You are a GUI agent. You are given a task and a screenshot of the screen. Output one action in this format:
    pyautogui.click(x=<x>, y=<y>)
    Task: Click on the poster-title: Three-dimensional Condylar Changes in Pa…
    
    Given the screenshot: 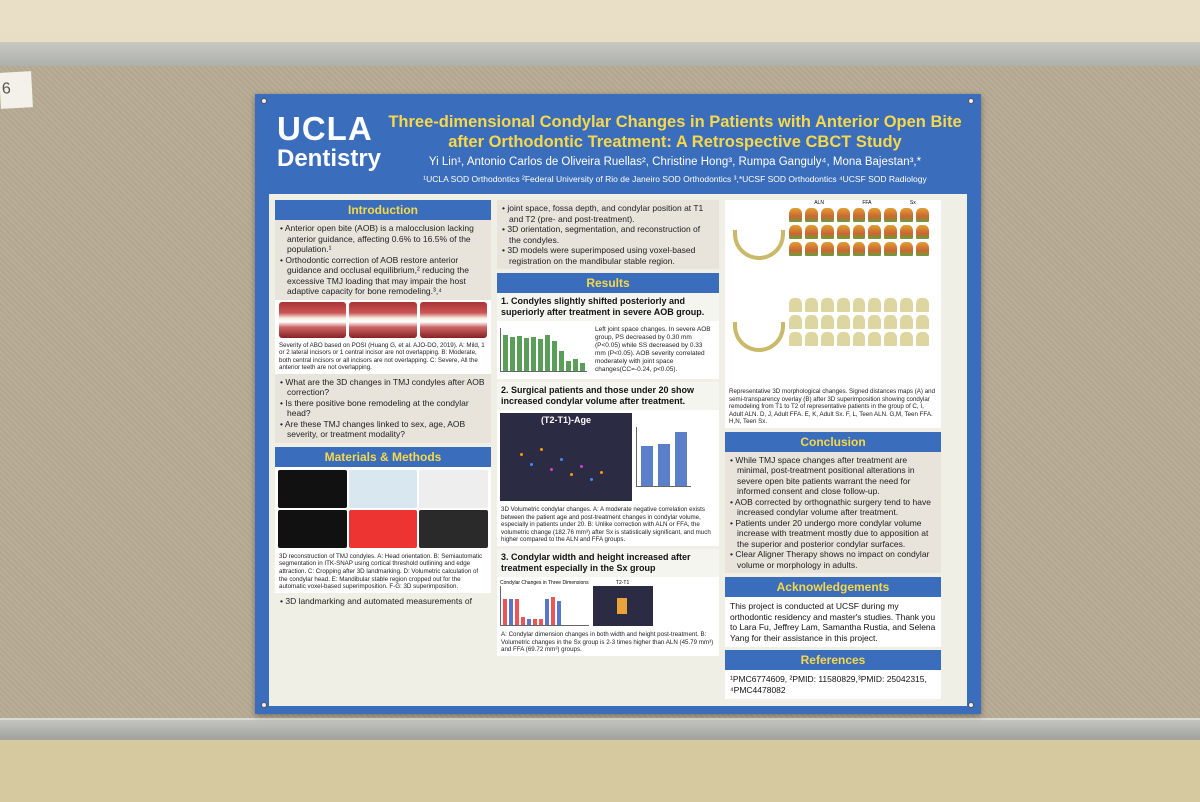 What is the action you would take?
    pyautogui.click(x=675, y=132)
    